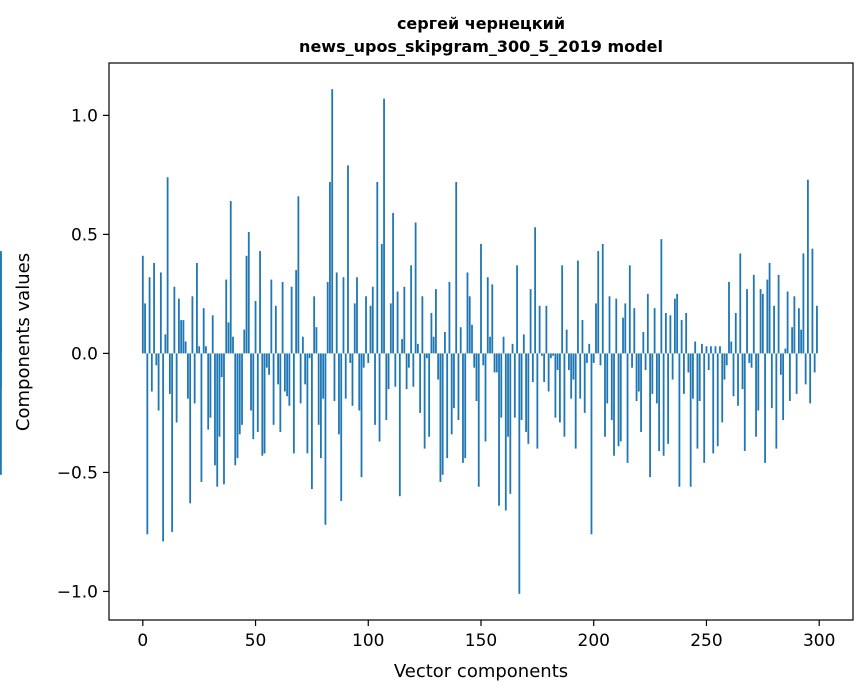 Image resolution: width=867 pixels, height=696 pixels. I want to click on y-tick-label: −1.0, so click(77, 592).